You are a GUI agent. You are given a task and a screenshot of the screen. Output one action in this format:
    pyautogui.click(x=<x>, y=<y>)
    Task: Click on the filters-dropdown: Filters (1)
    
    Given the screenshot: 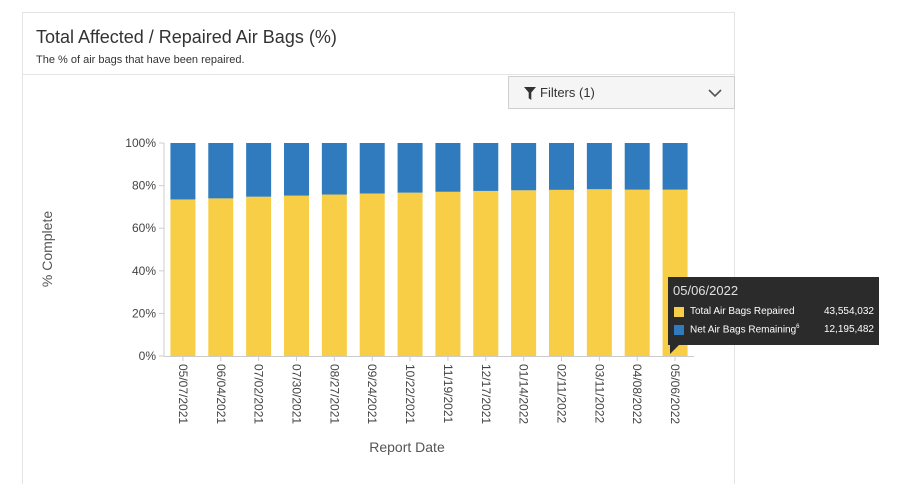 What is the action you would take?
    pyautogui.click(x=621, y=92)
    